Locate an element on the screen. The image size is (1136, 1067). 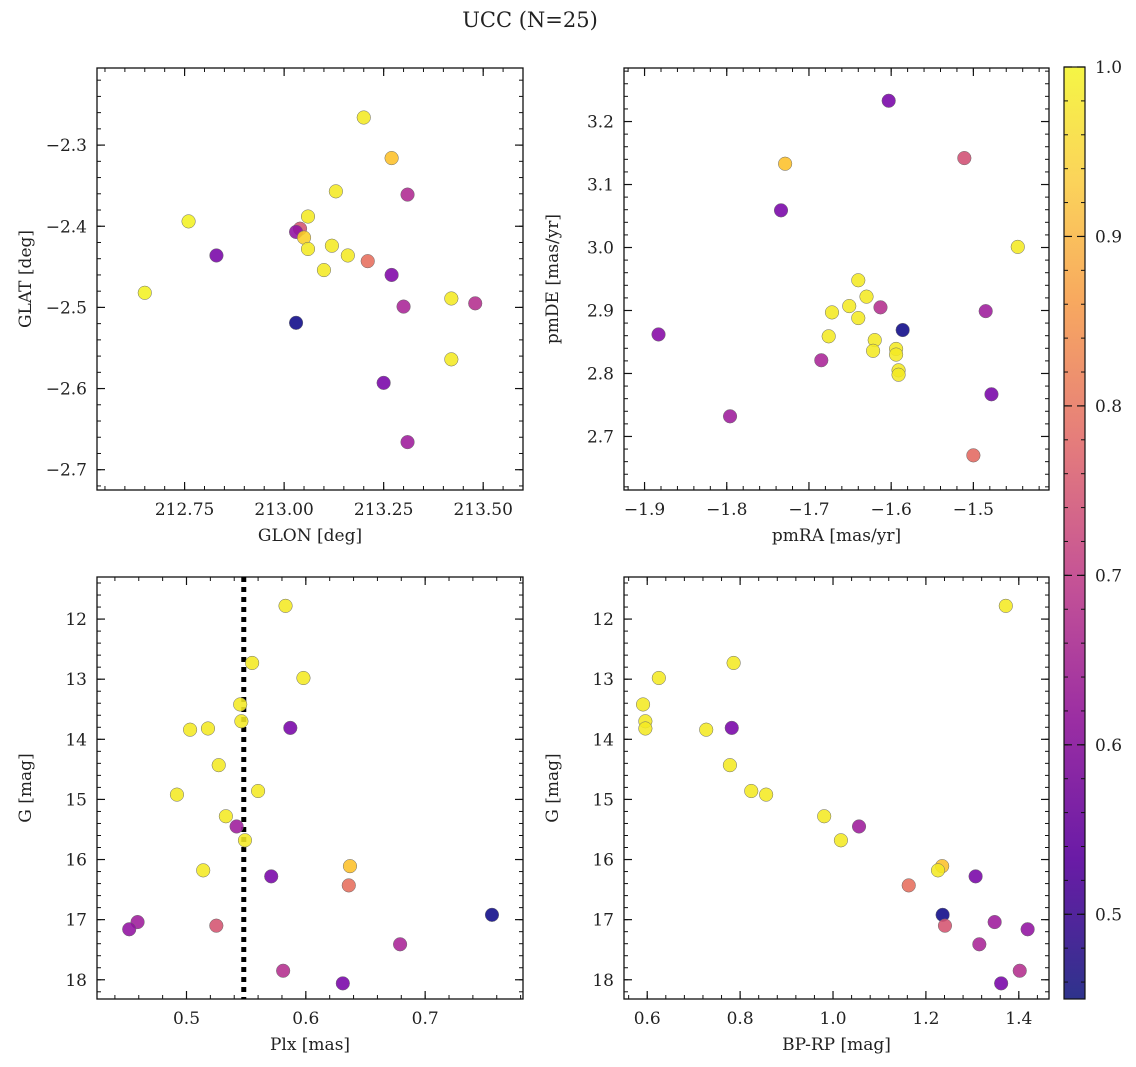
x-tick-label: −1.8 is located at coordinates (726, 510).